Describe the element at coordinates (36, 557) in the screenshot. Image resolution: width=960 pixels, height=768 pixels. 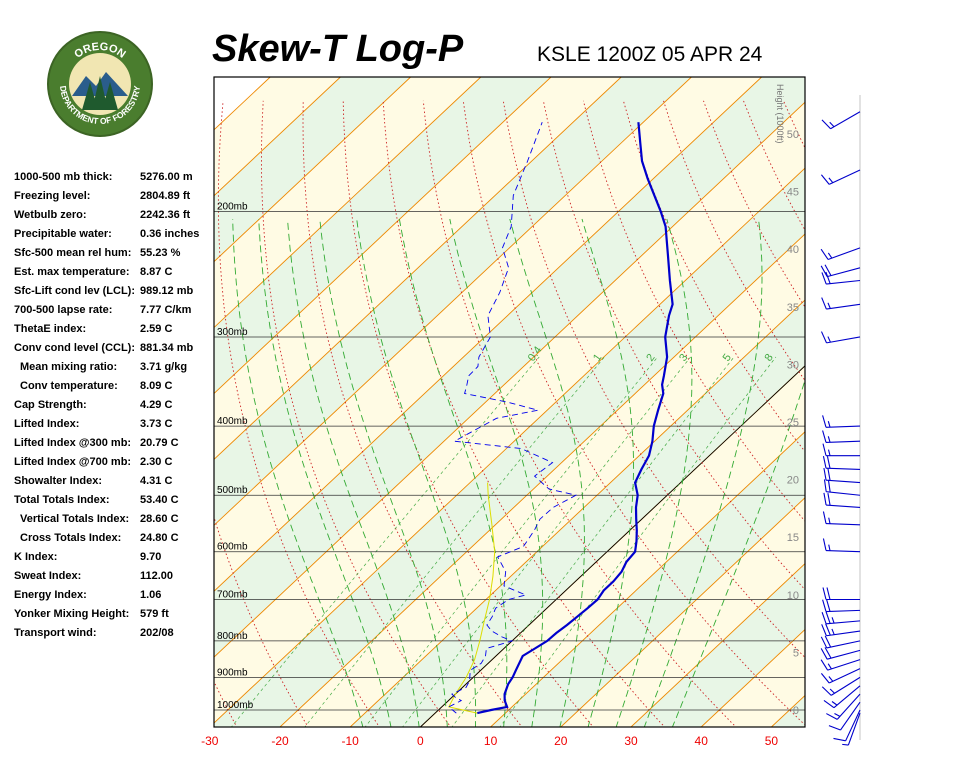
I see `index-label: K Index:` at that location.